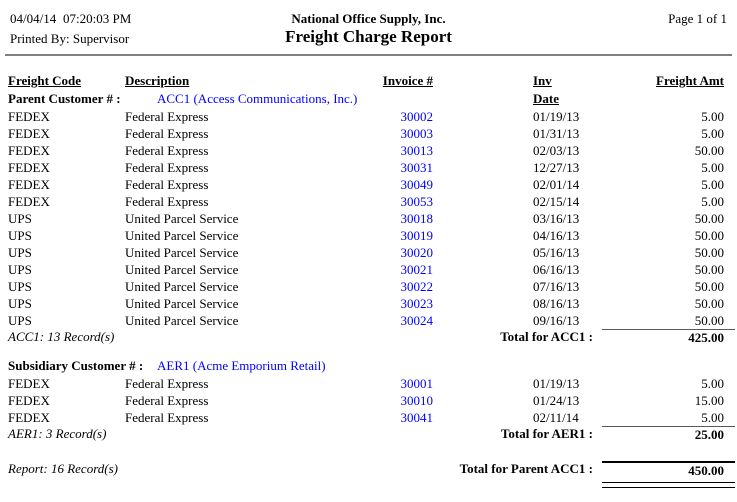 This screenshot has height=502, width=737. Describe the element at coordinates (417, 400) in the screenshot. I see `invoice-link: 30010` at that location.